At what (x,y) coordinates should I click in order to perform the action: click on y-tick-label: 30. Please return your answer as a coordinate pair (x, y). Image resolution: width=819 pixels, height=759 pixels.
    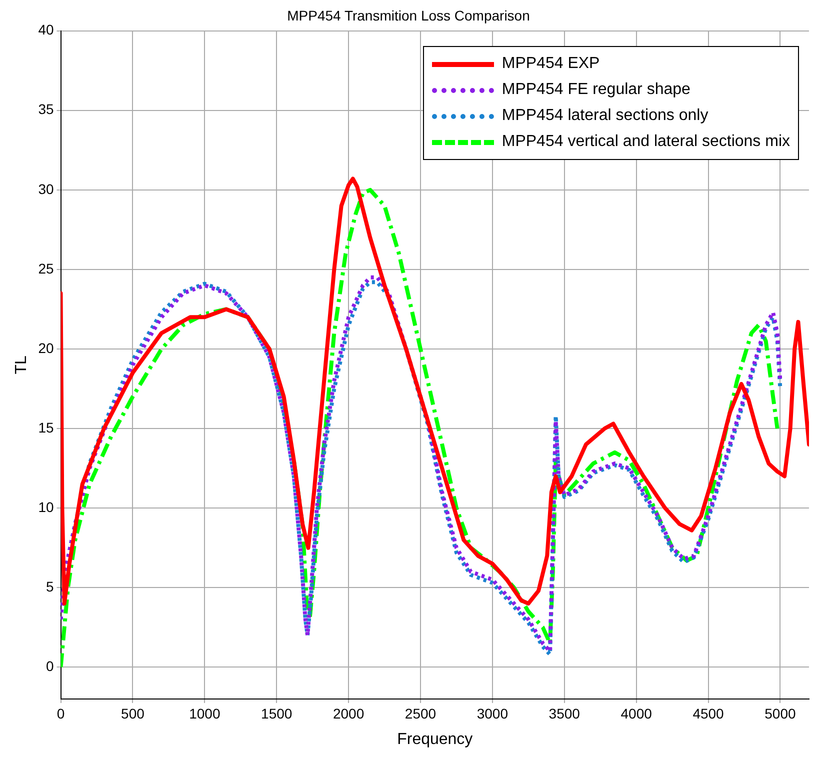
    Looking at the image, I should click on (46, 188).